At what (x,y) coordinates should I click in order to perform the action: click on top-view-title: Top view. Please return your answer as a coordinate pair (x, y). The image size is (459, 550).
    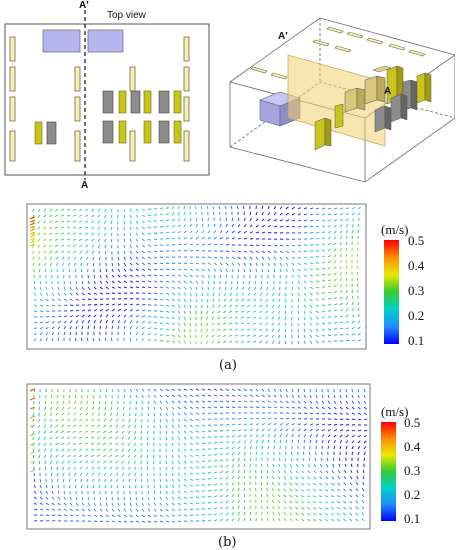
    Looking at the image, I should click on (126, 15).